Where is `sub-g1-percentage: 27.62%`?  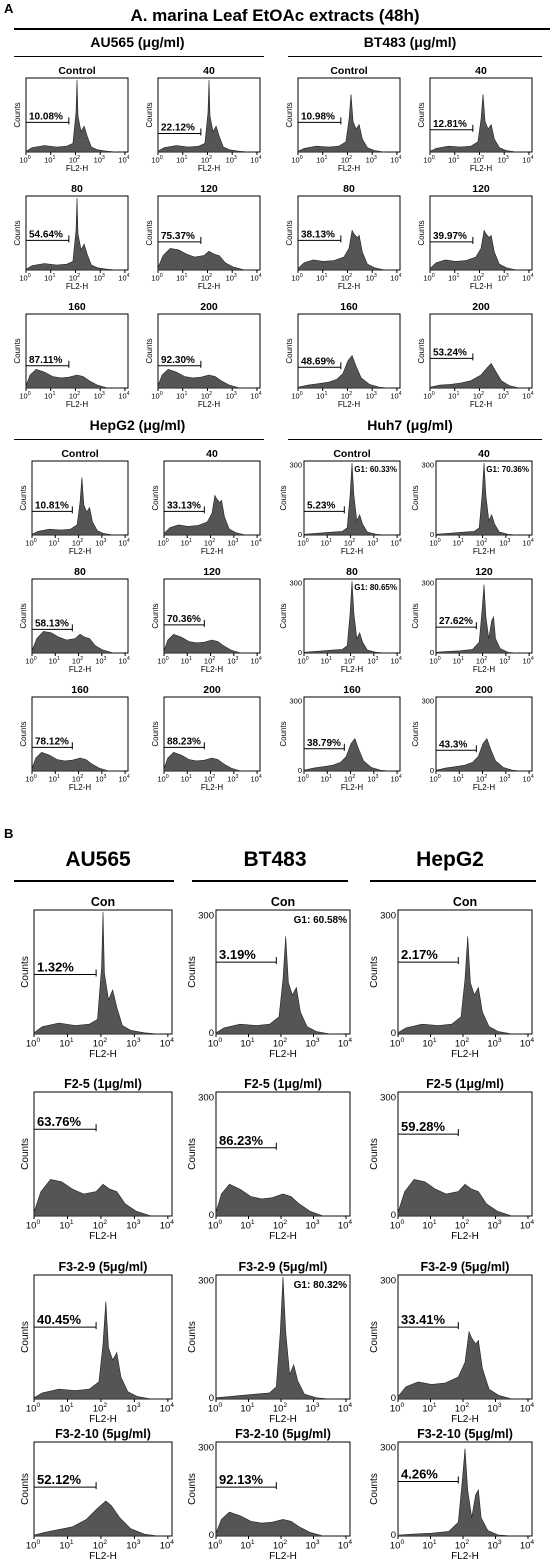 sub-g1-percentage: 27.62% is located at coordinates (456, 621).